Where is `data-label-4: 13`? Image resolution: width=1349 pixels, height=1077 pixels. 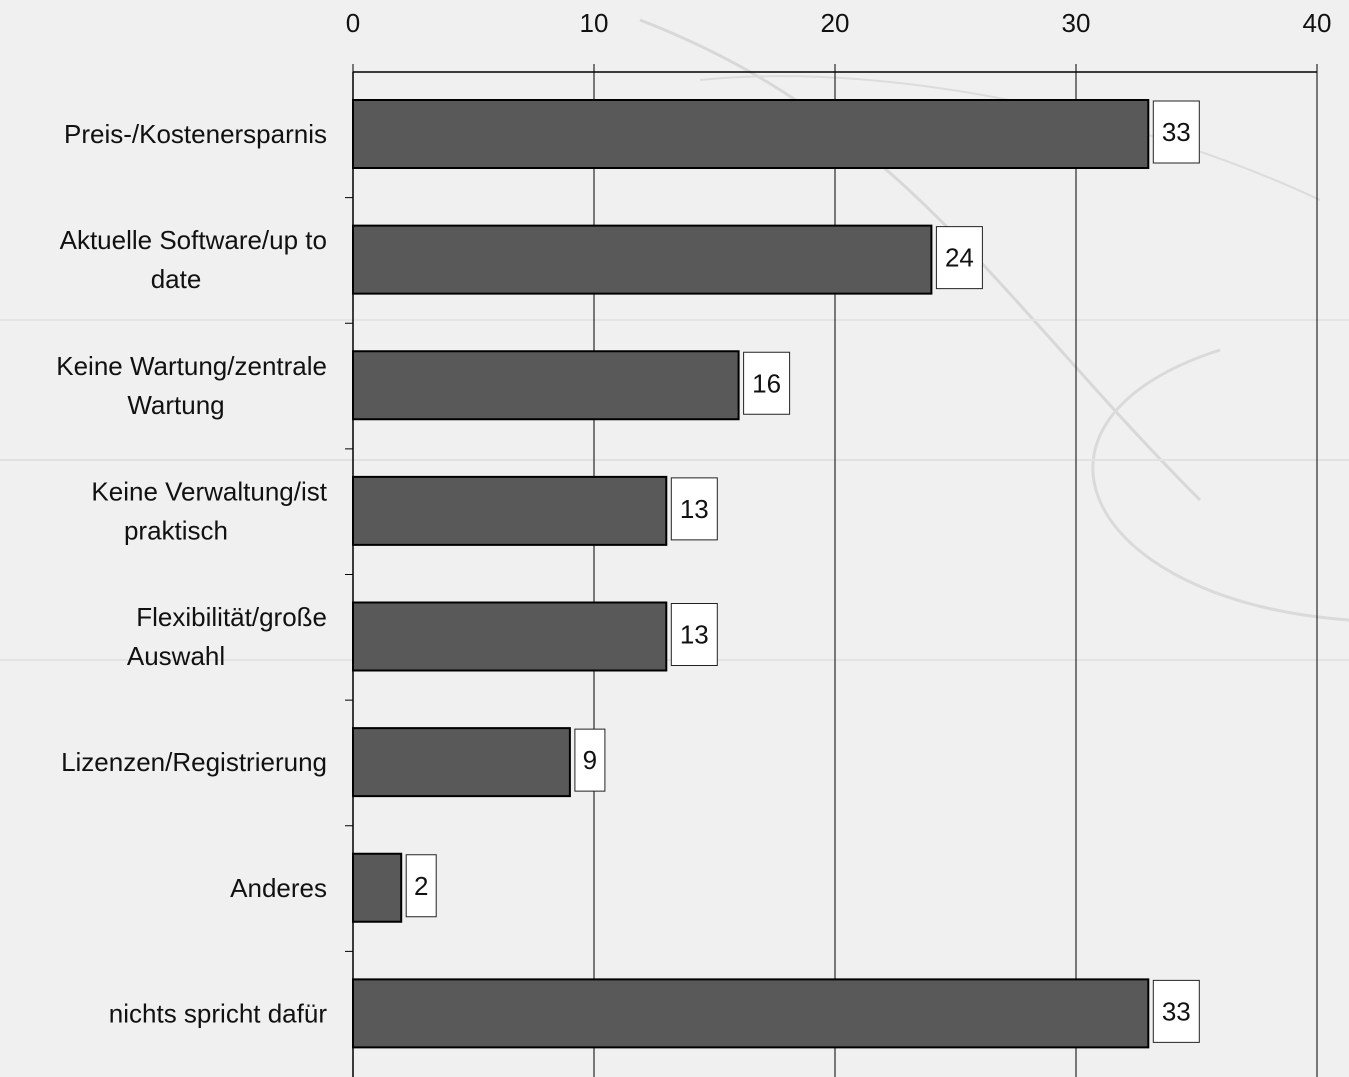 data-label-4: 13 is located at coordinates (694, 635).